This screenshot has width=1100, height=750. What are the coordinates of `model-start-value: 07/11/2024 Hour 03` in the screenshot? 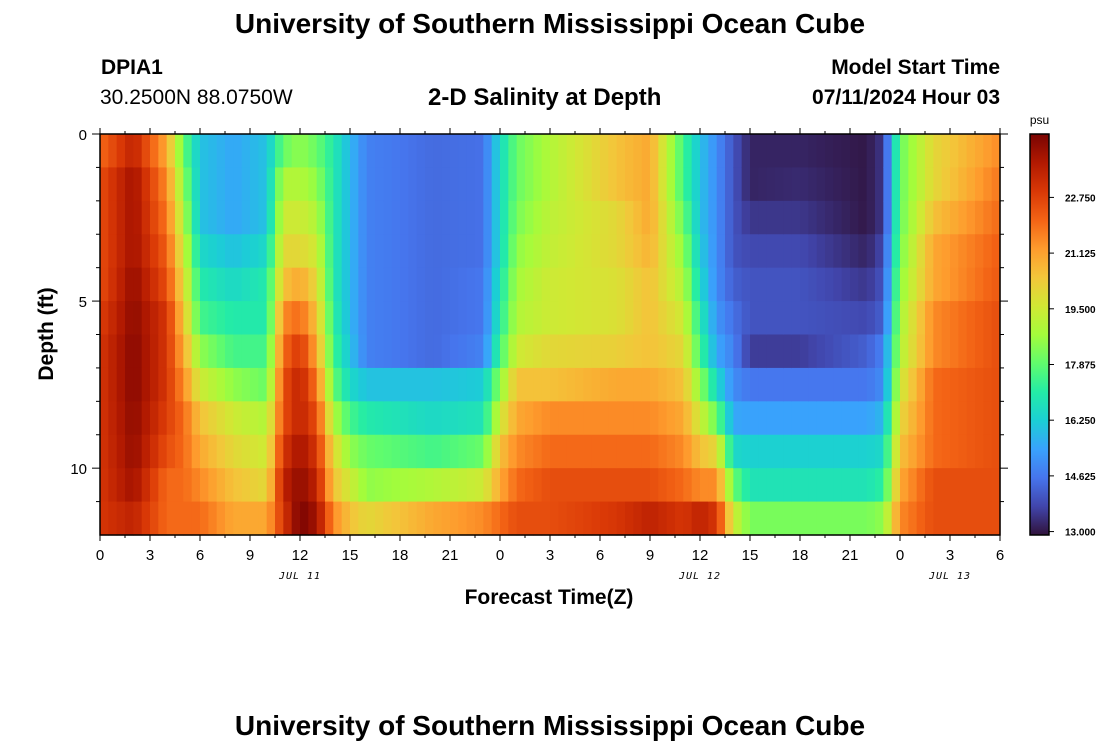 It's located at (906, 97).